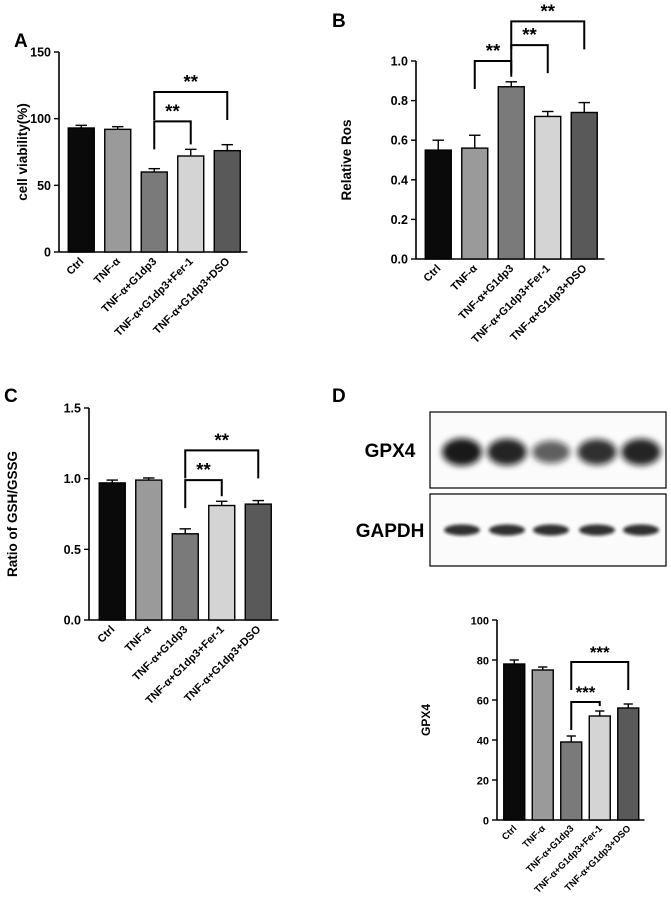 The height and width of the screenshot is (900, 671). What do you see at coordinates (40, 53) in the screenshot?
I see `y-tick-label: 150` at bounding box center [40, 53].